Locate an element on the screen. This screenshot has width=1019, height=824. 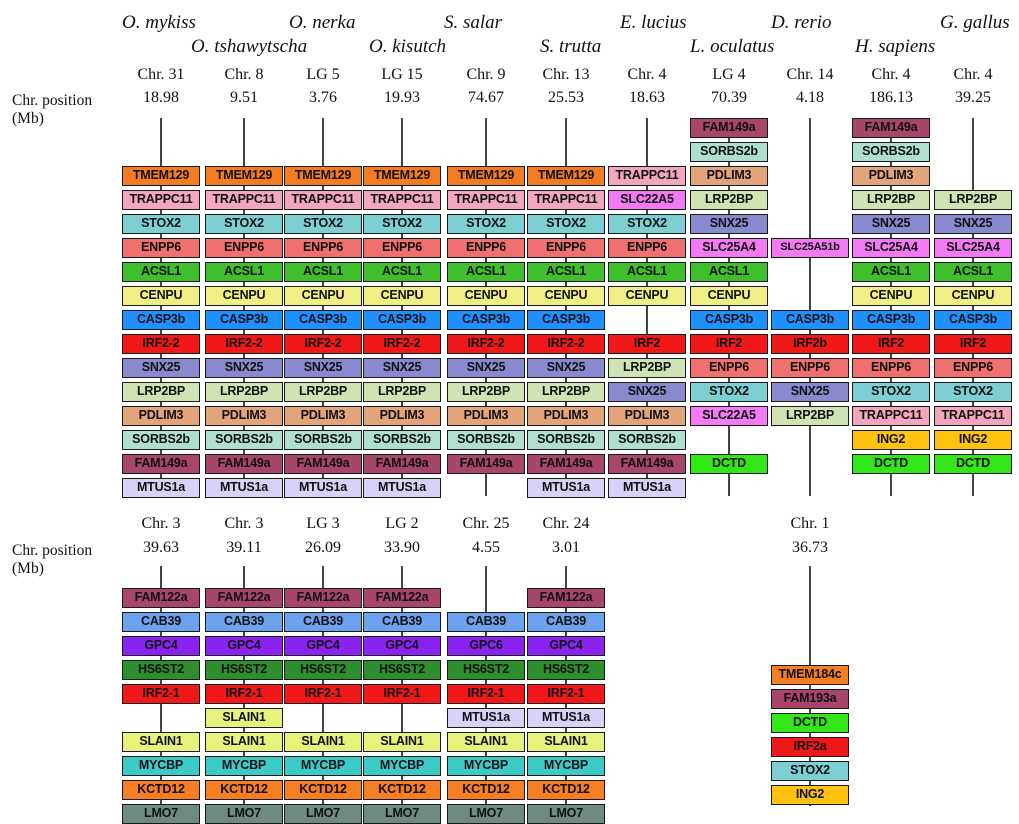
chromosome-label: Chr. 9 is located at coordinates (486, 74).